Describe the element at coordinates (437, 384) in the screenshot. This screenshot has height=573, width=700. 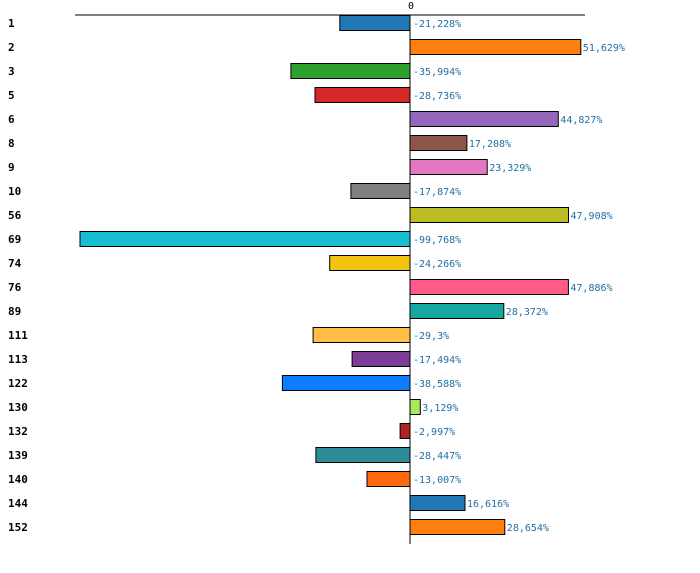
I see `value-label: -38,588%` at that location.